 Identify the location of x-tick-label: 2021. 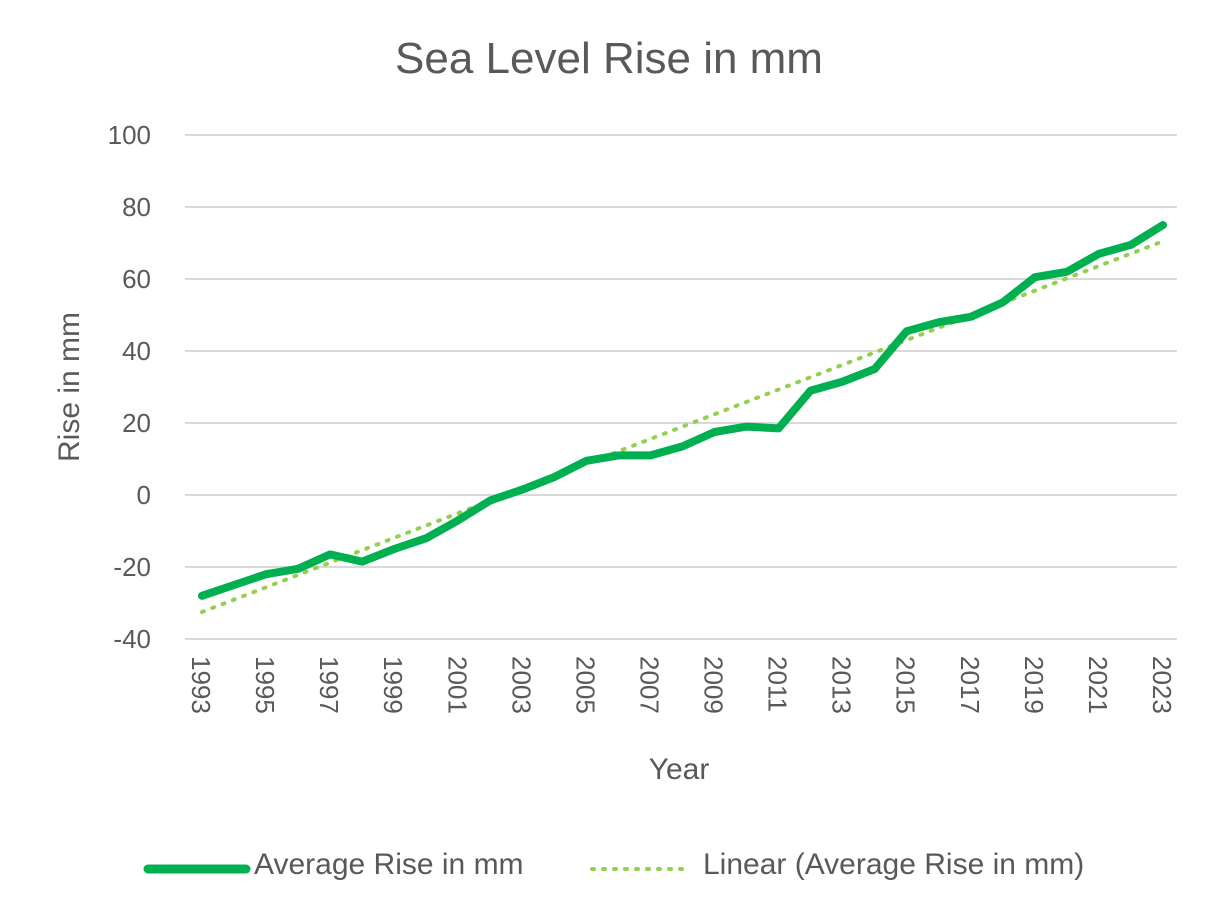
(1098, 685).